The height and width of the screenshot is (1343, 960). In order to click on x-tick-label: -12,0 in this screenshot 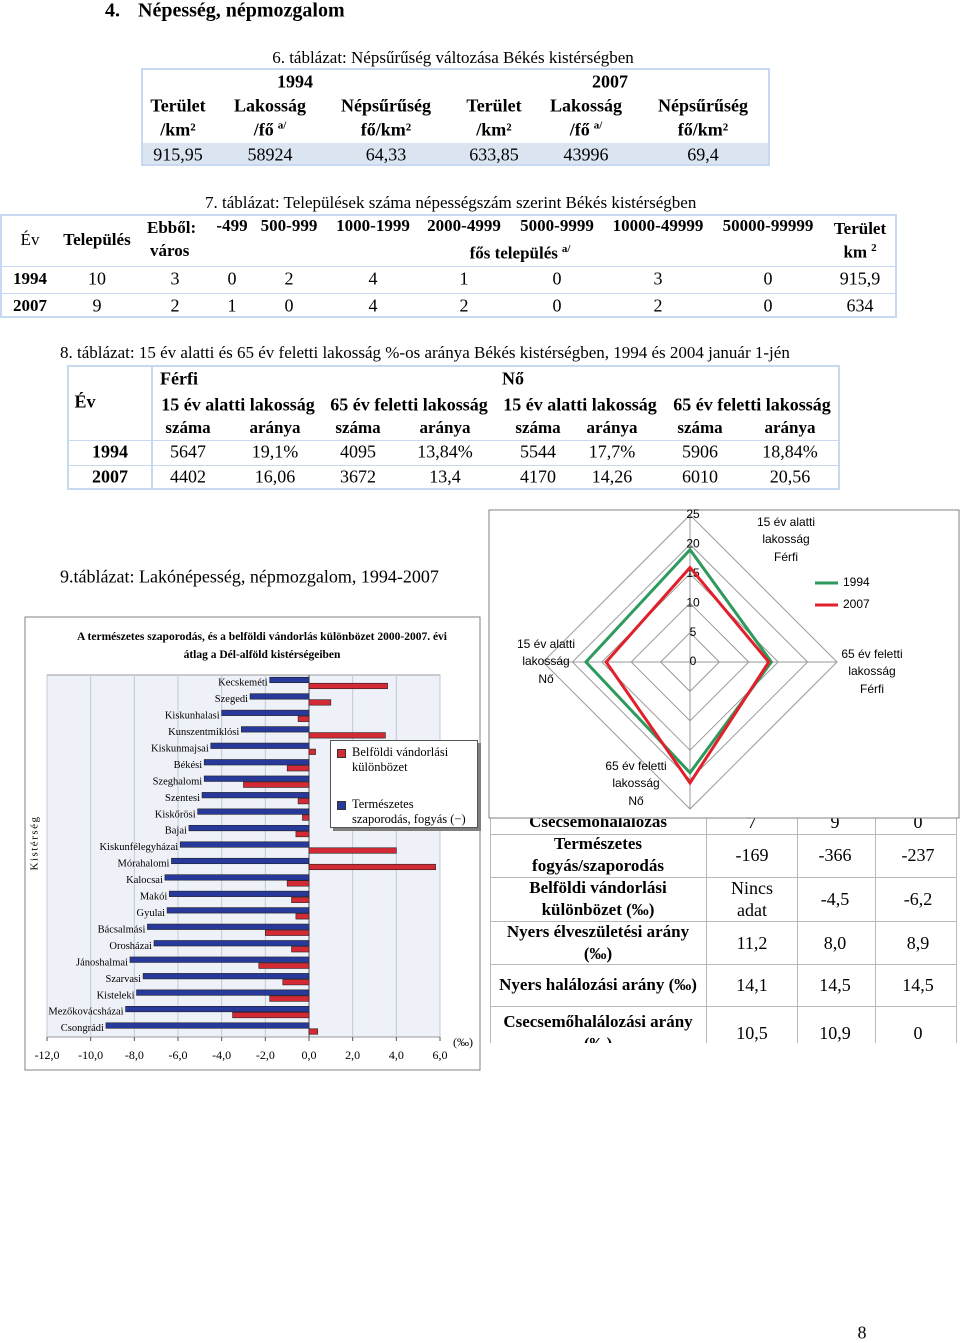, I will do `click(47, 1055)`.